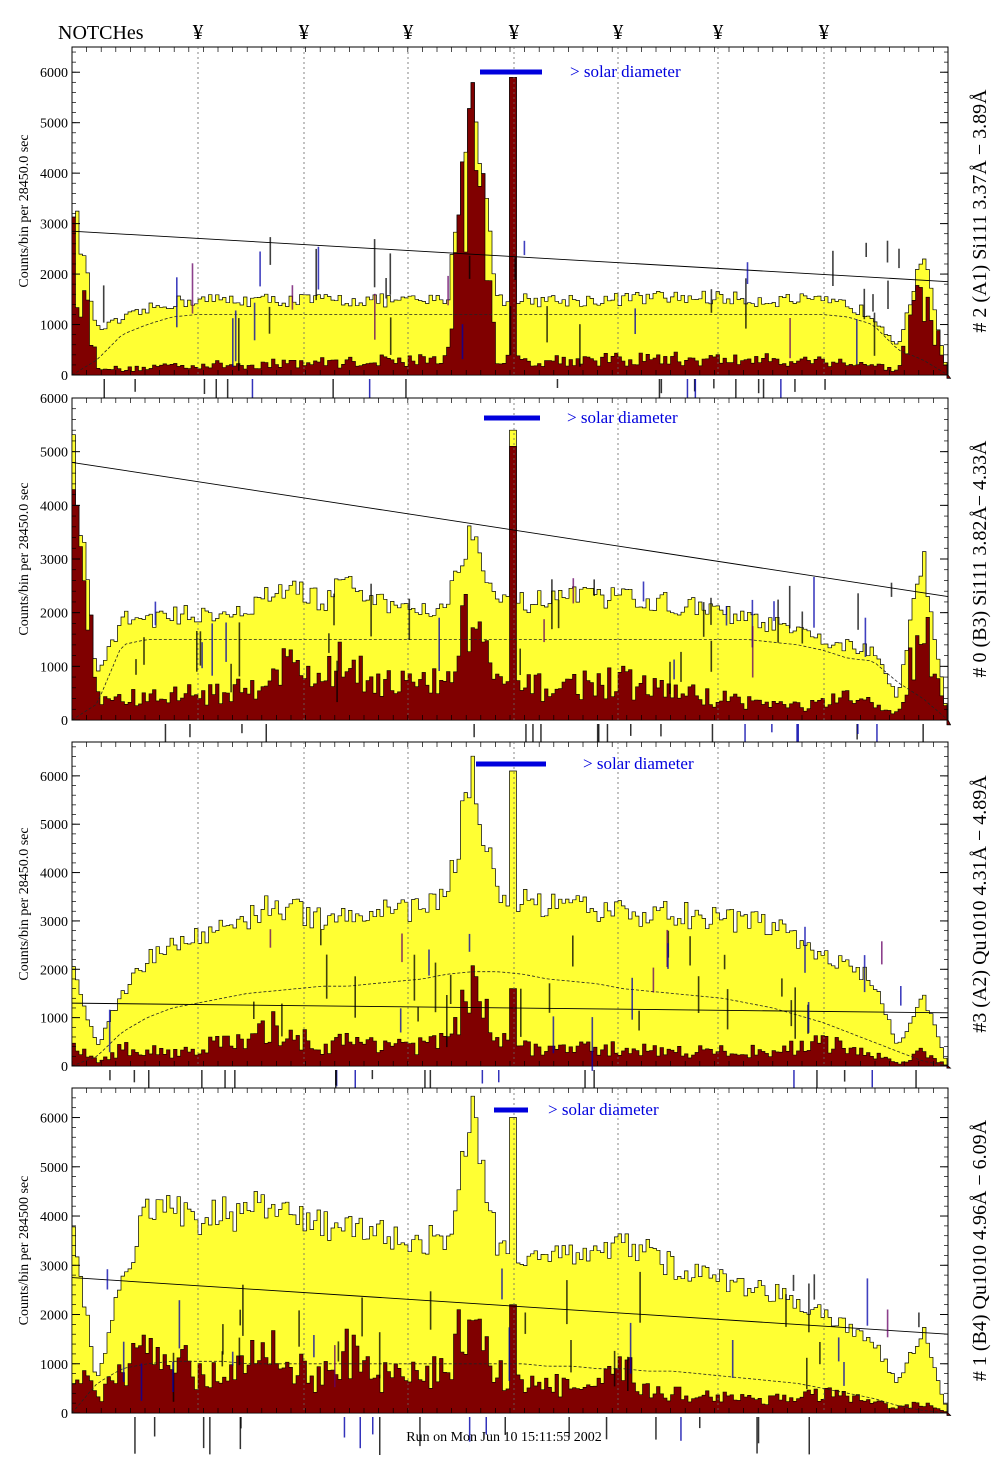 This screenshot has height=1461, width=1008. What do you see at coordinates (980, 1250) in the screenshot?
I see `panel-right-label: # 1 (B4) Qu1010 4.96Å − 6.09Å` at bounding box center [980, 1250].